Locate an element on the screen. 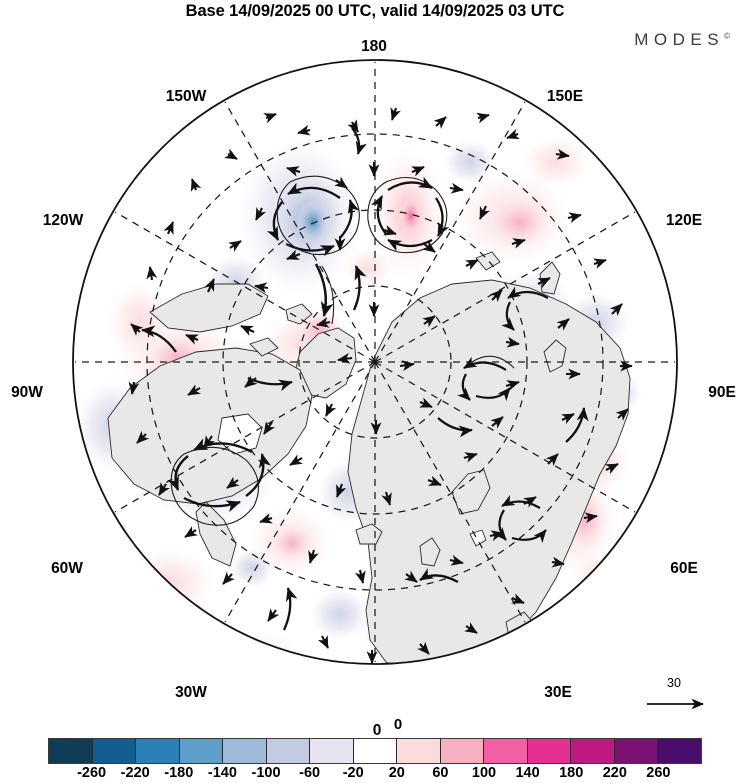 The image size is (750, 783). colorbar-tick: 180 is located at coordinates (571, 773).